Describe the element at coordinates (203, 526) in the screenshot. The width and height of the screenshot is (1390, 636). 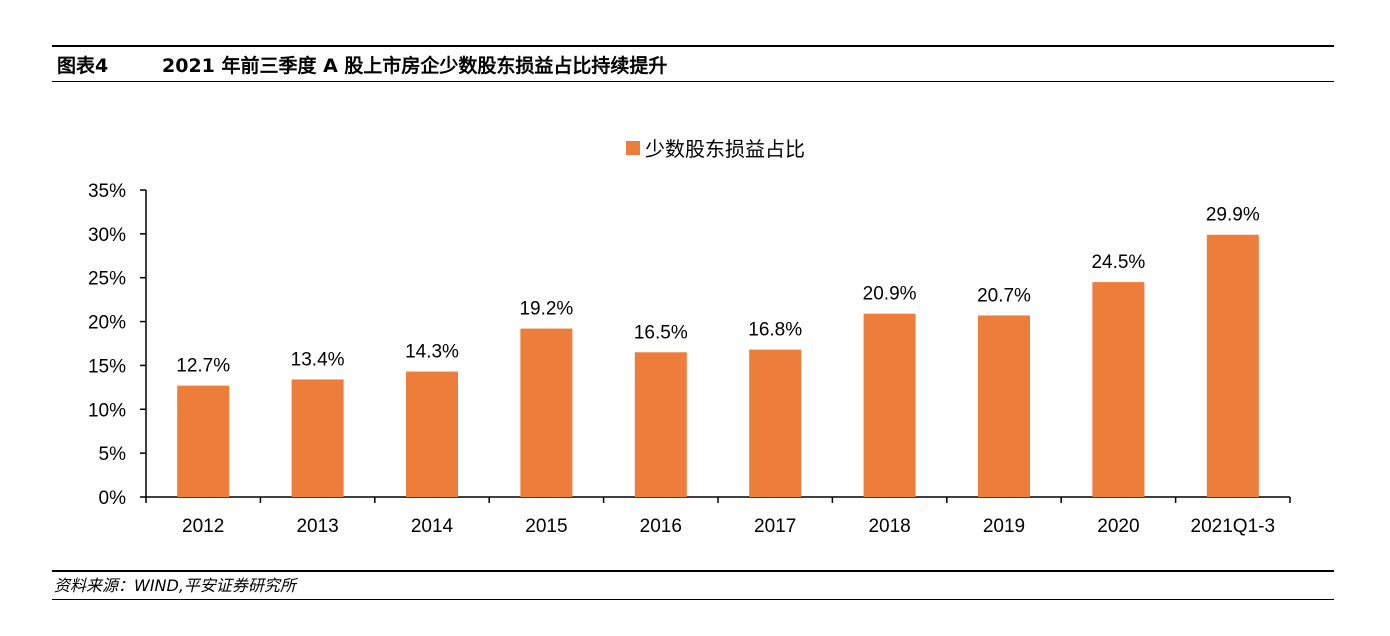
I see `x-tick-label: 2012` at that location.